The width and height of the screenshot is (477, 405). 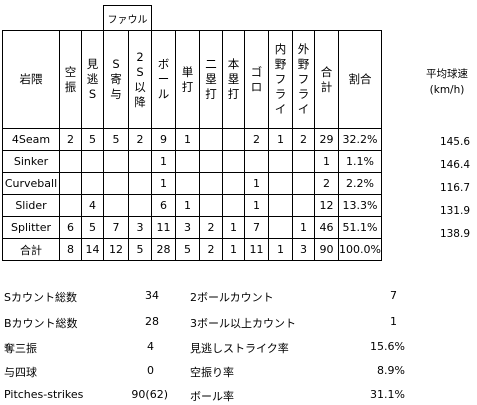 I want to click on summary-value: 0, so click(x=150, y=370).